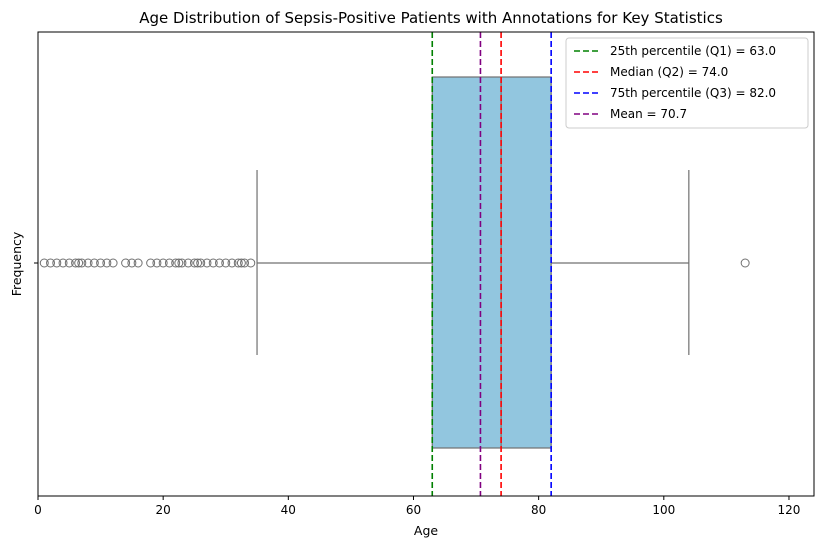 Image resolution: width=824 pixels, height=547 pixels. I want to click on x-tick-label: 120, so click(789, 510).